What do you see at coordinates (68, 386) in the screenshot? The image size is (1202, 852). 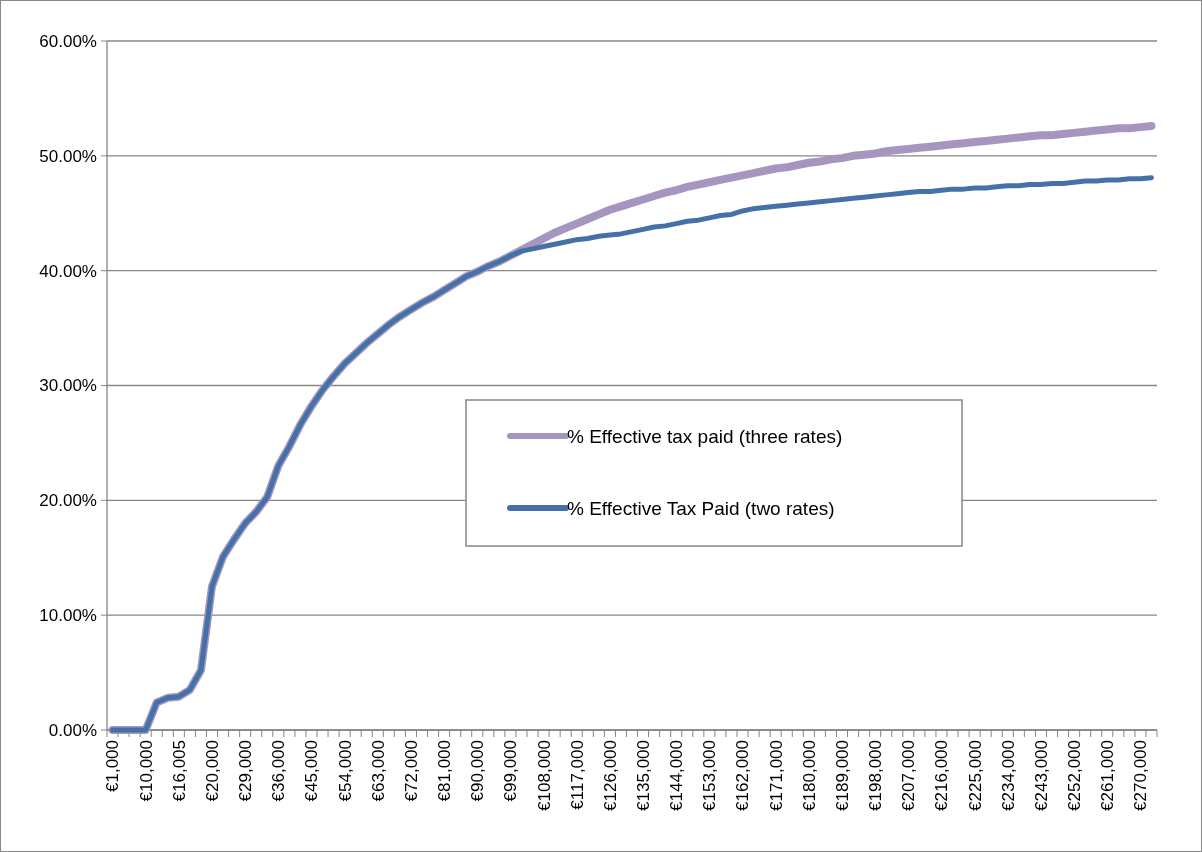 I see `y-tick-label: 30.00%` at bounding box center [68, 386].